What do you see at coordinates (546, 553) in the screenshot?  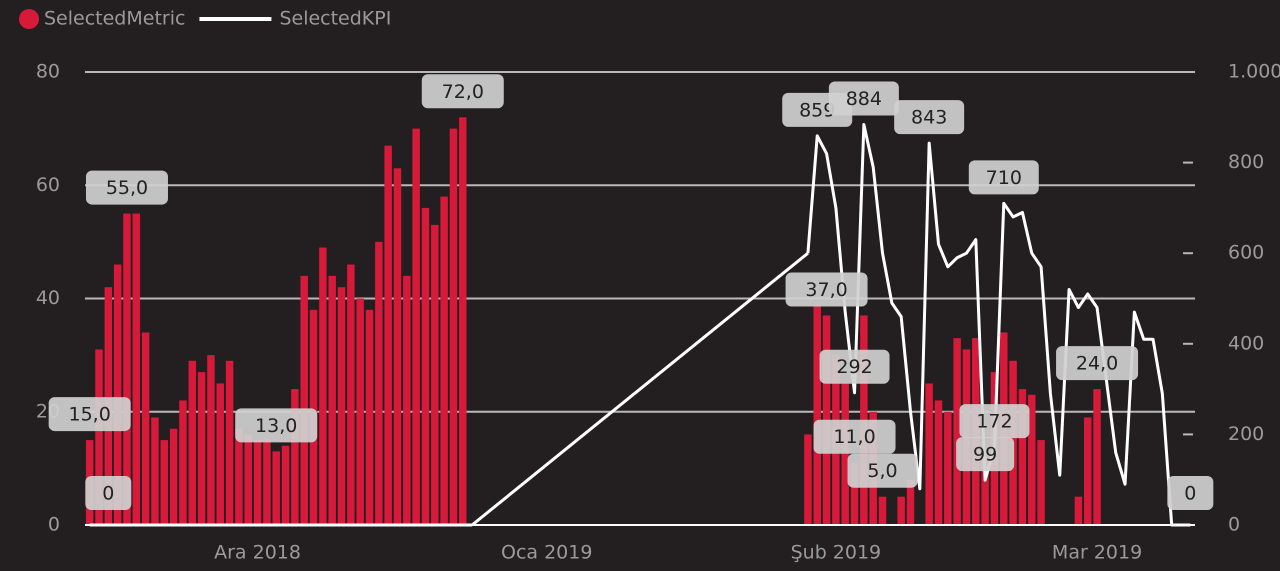 I see `x-tick-label: Oca 2019` at bounding box center [546, 553].